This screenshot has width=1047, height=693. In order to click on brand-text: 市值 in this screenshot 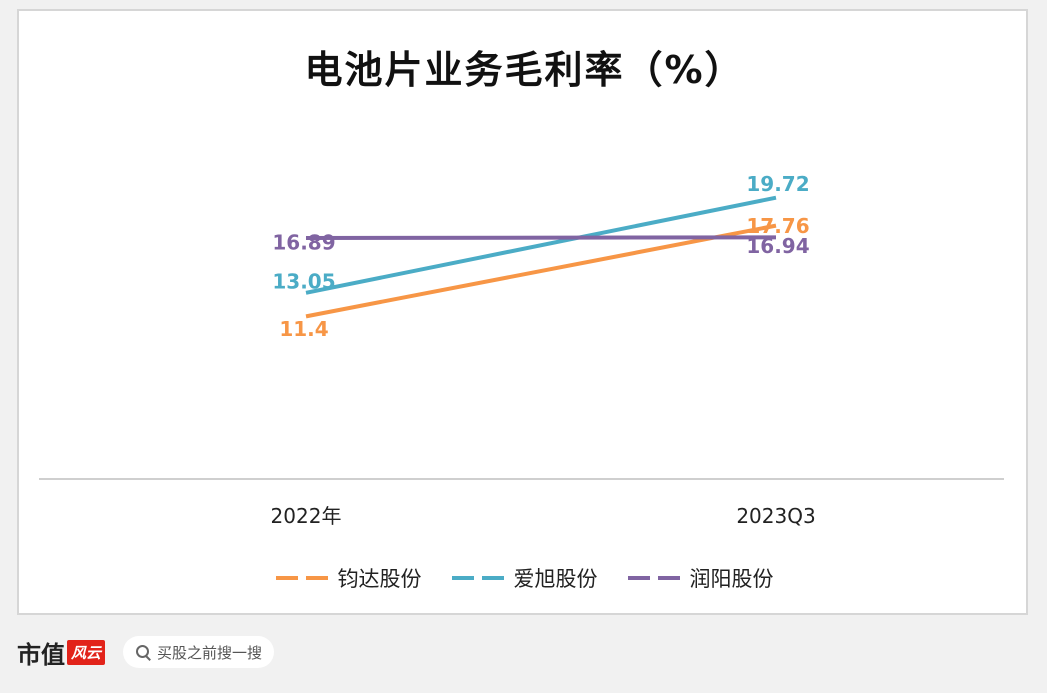, I will do `click(41, 654)`.